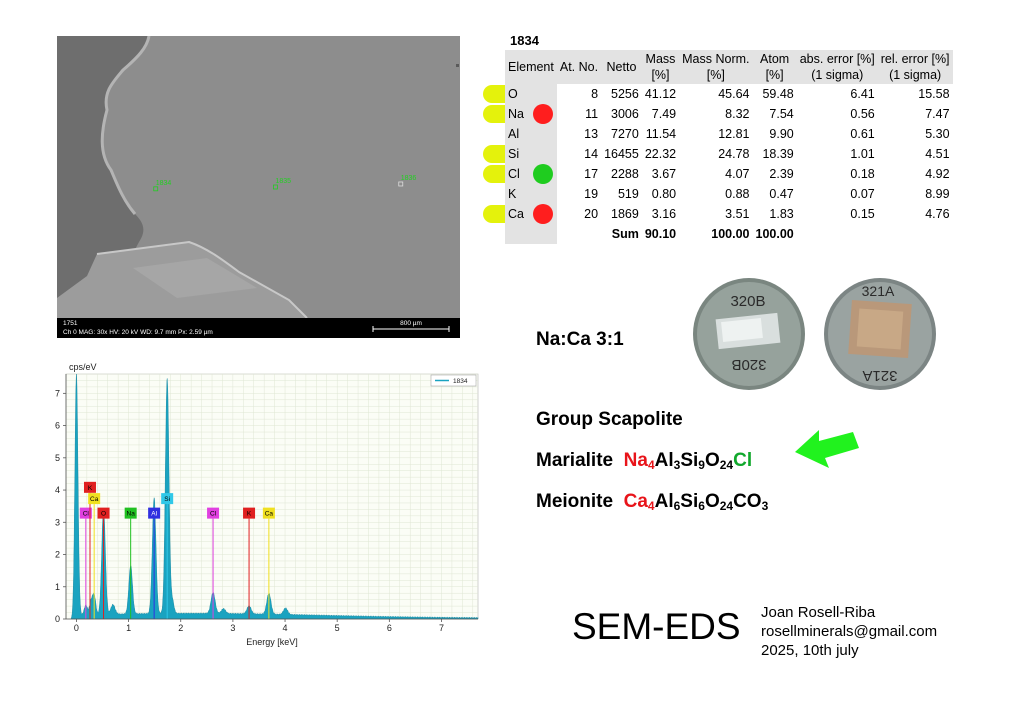  Describe the element at coordinates (737, 194) in the screenshot. I see `cell-norm: 0.88` at that location.